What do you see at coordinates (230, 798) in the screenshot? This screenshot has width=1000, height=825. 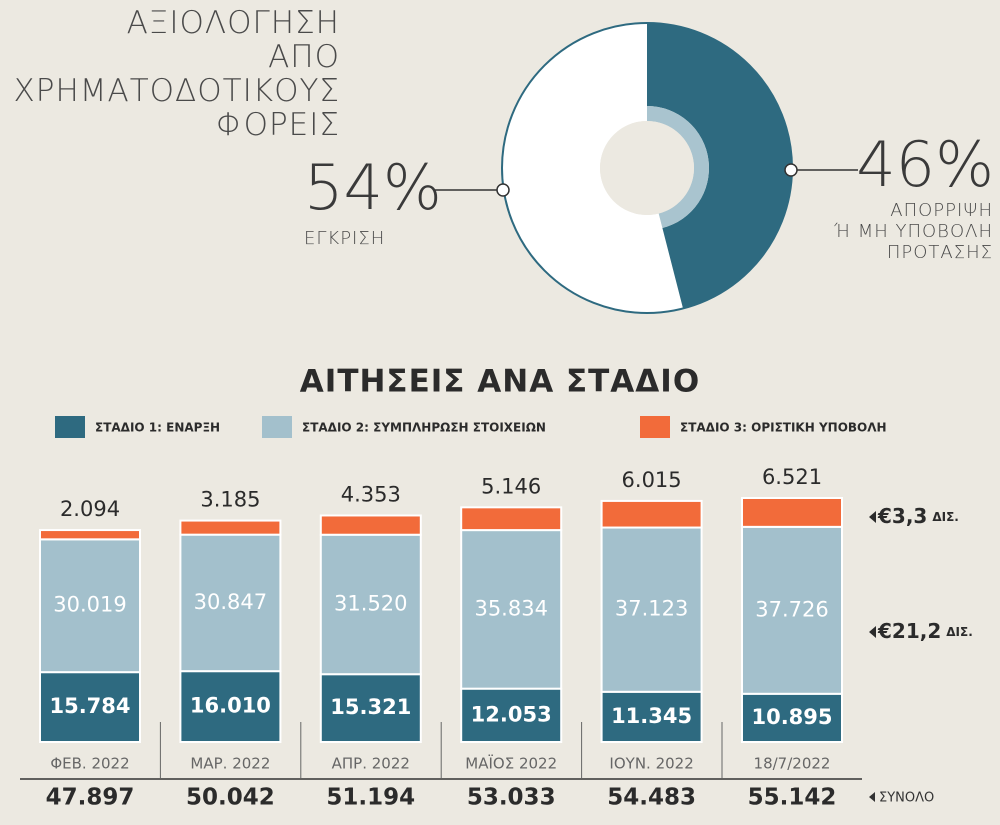 I see `total-label: 50.042` at bounding box center [230, 798].